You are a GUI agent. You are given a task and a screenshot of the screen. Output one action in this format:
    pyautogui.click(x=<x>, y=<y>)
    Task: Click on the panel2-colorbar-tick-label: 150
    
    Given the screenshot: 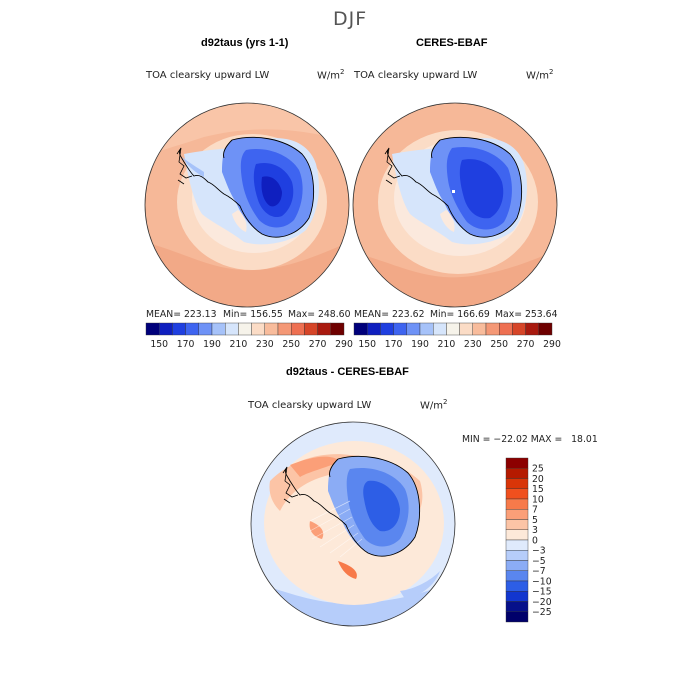 What is the action you would take?
    pyautogui.click(x=367, y=344)
    